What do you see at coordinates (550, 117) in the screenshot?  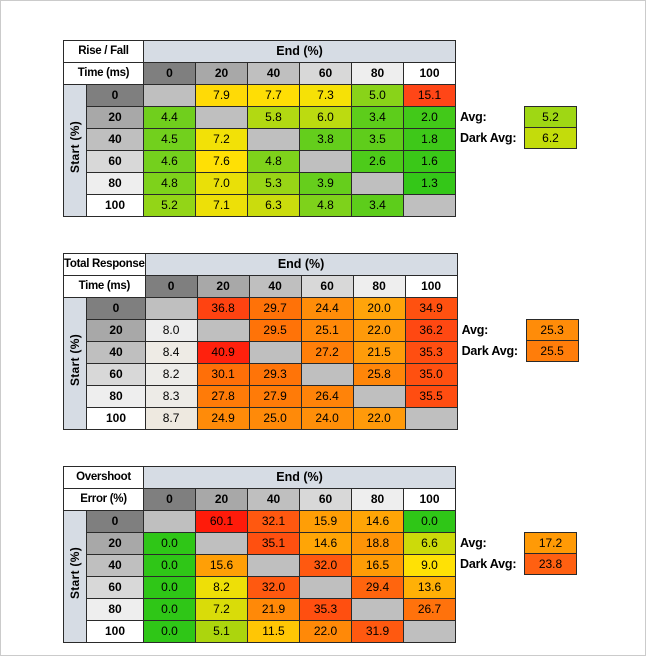 I see `avg-value-box: 5.2` at bounding box center [550, 117].